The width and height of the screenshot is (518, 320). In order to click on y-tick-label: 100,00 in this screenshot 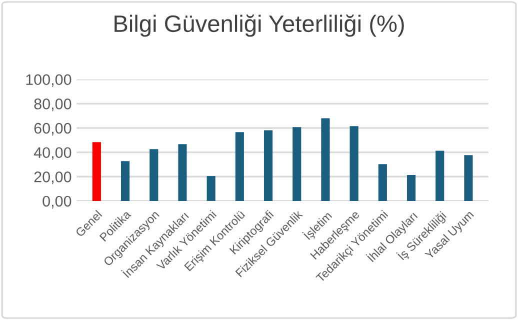, I will do `click(49, 80)`.